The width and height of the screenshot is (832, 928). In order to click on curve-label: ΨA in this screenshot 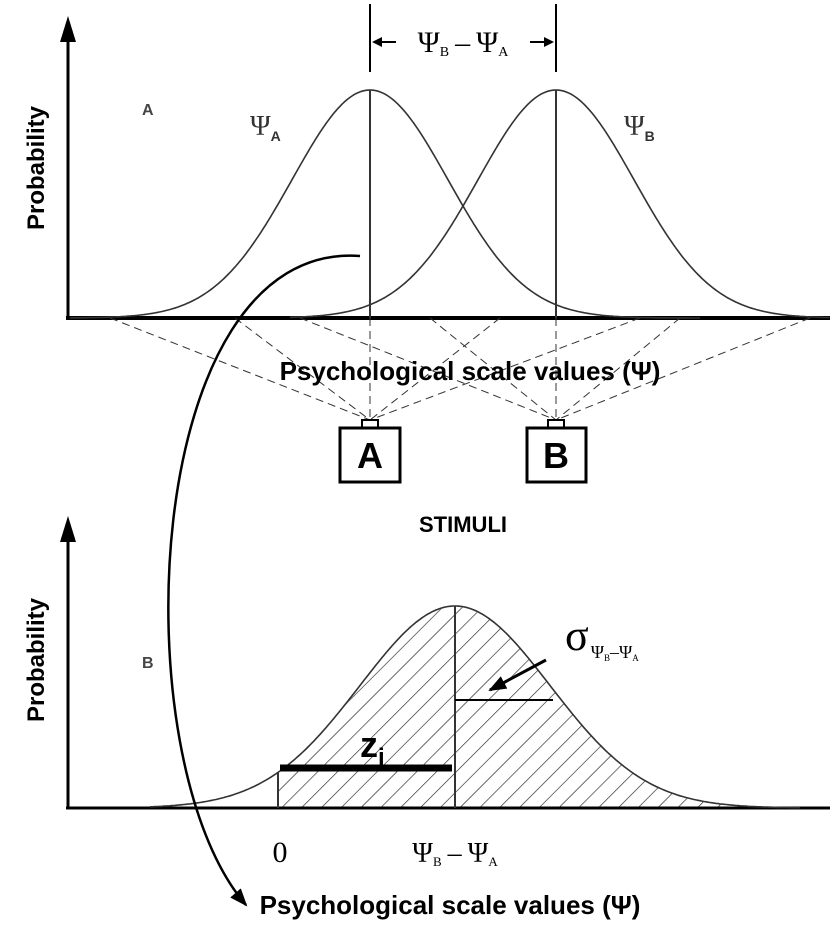, I will do `click(265, 127)`.